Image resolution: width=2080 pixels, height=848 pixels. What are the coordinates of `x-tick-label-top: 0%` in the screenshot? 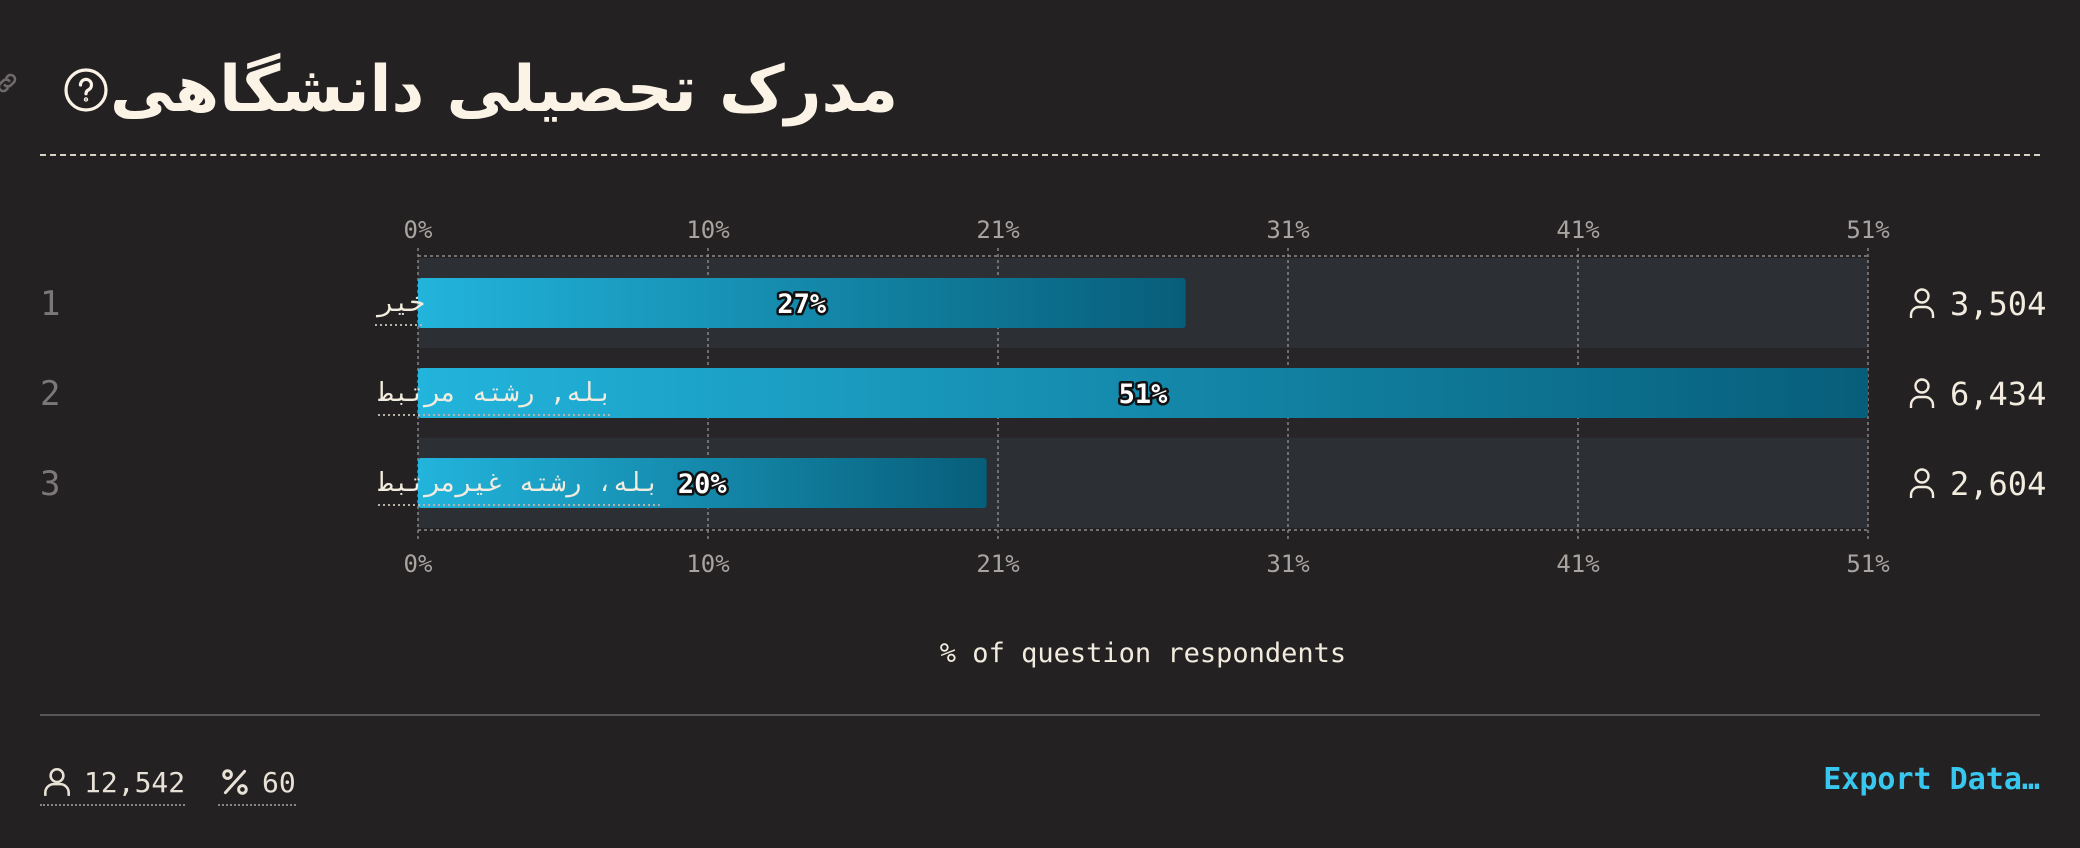 It's located at (418, 230).